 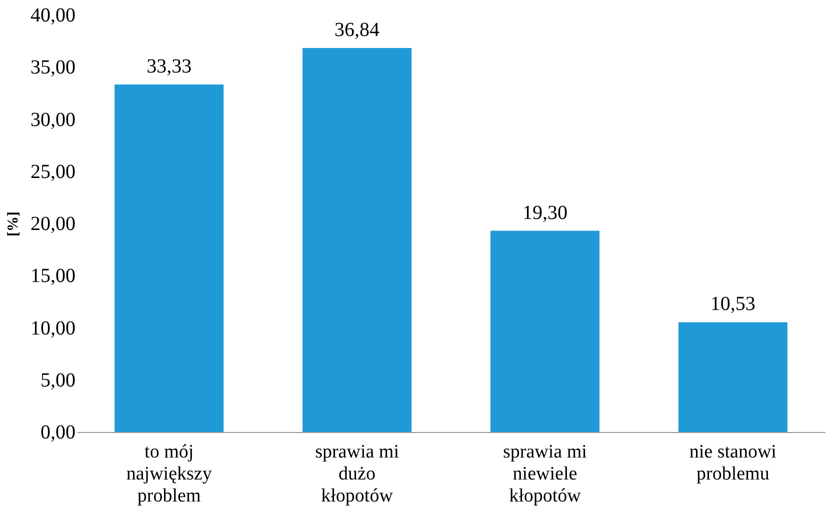 I want to click on y-tick-label: 10,00, so click(x=53, y=328).